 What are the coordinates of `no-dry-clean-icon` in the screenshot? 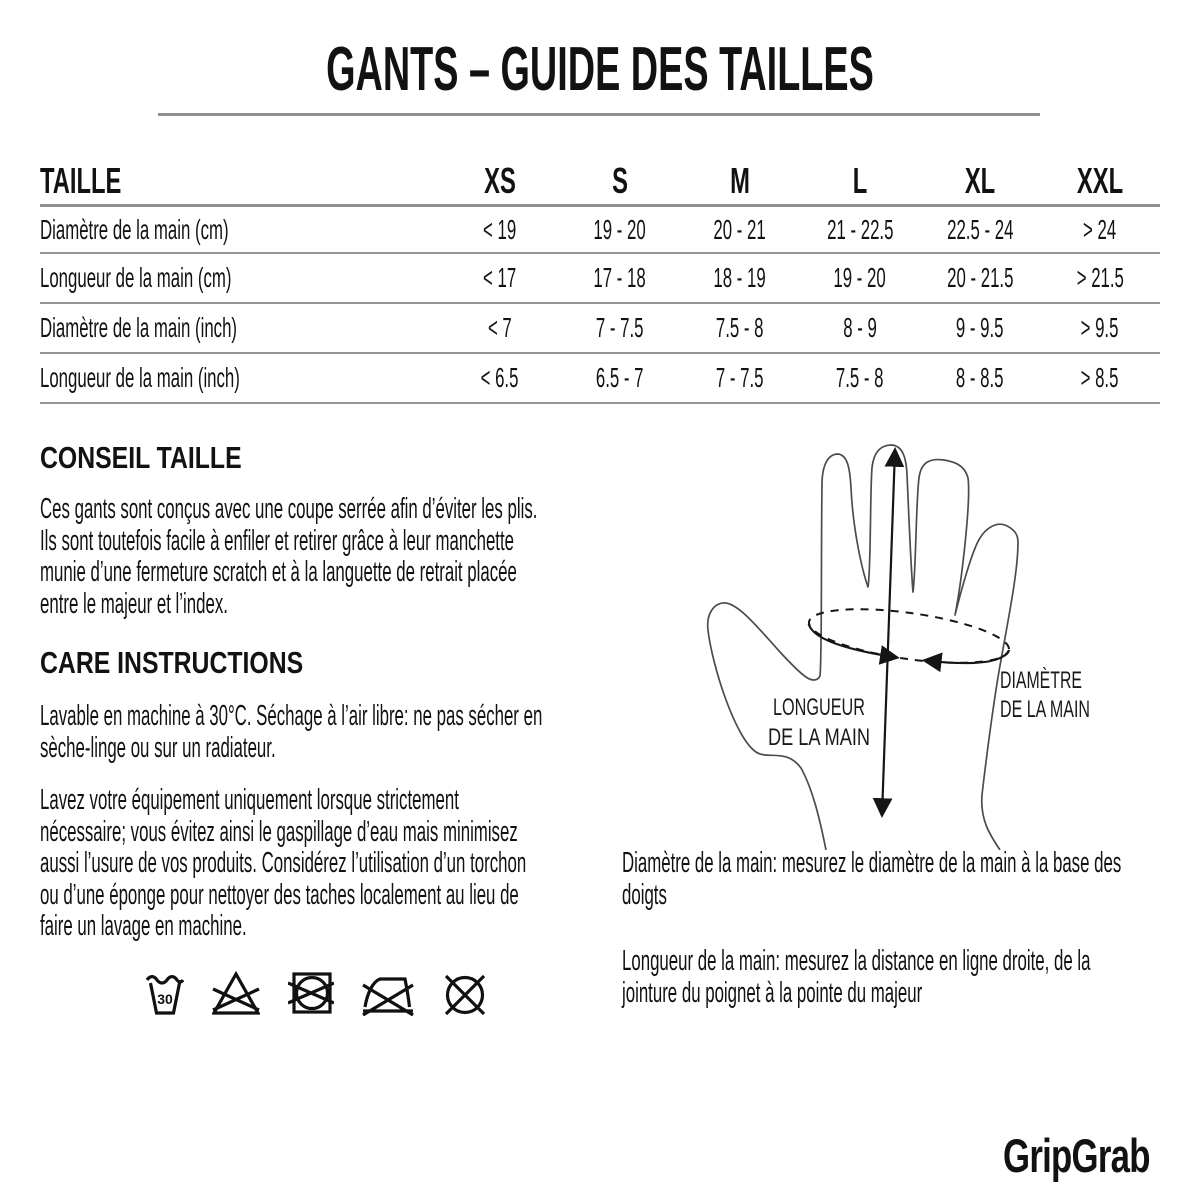 It's located at (465, 995).